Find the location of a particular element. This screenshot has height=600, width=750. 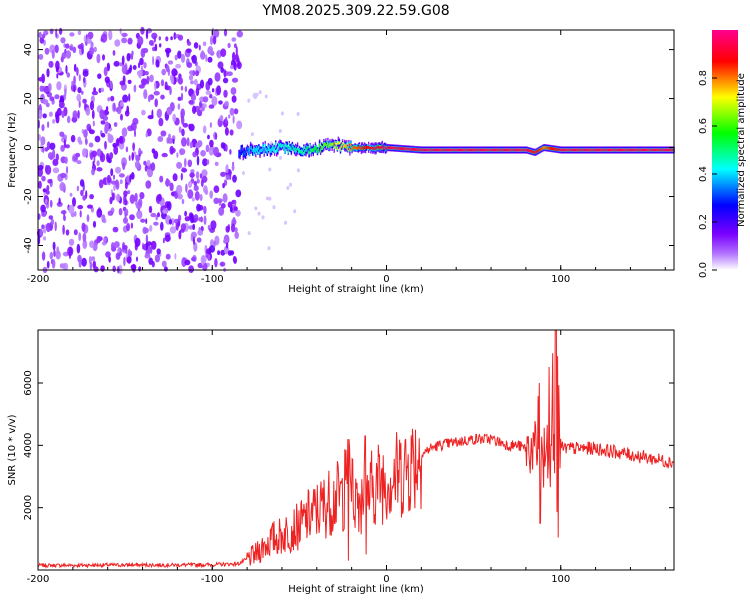

colorbar-tick-label: 0.0 is located at coordinates (703, 270).